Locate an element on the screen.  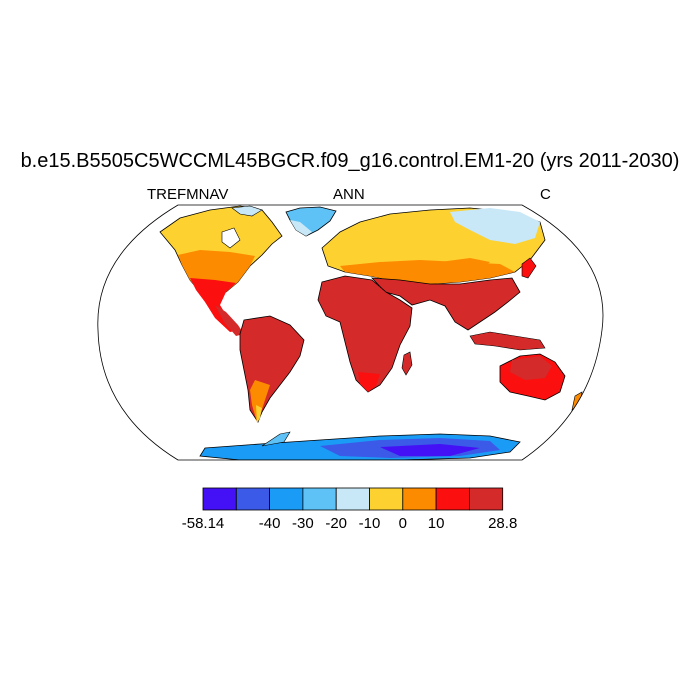
arctic-islands is located at coordinates (247, 211).